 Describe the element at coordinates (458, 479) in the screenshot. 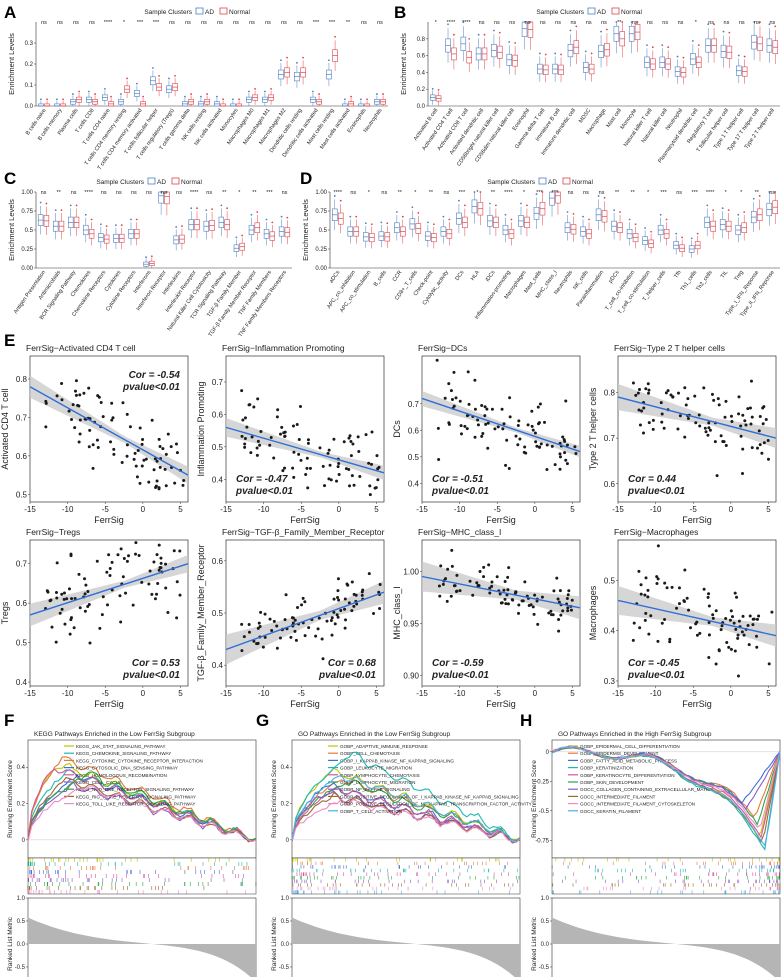

I see `cor-annotation: Cor = -0.51` at that location.